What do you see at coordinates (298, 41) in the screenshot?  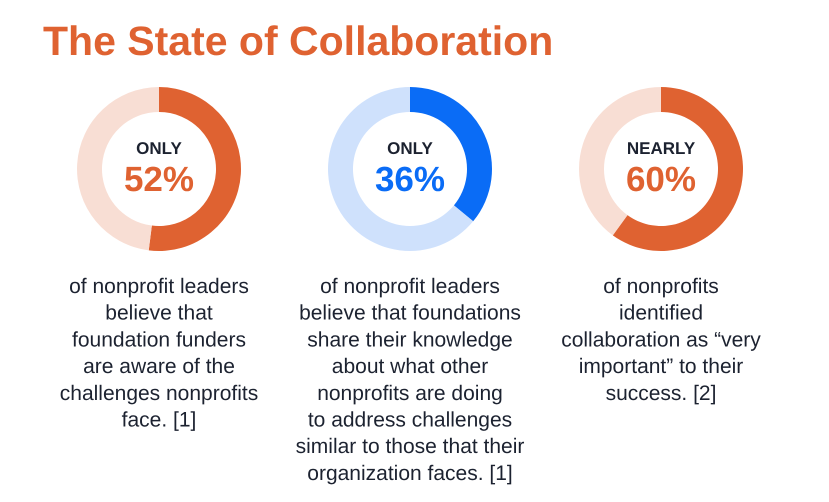 I see `chart-title: The State of Collaboration` at bounding box center [298, 41].